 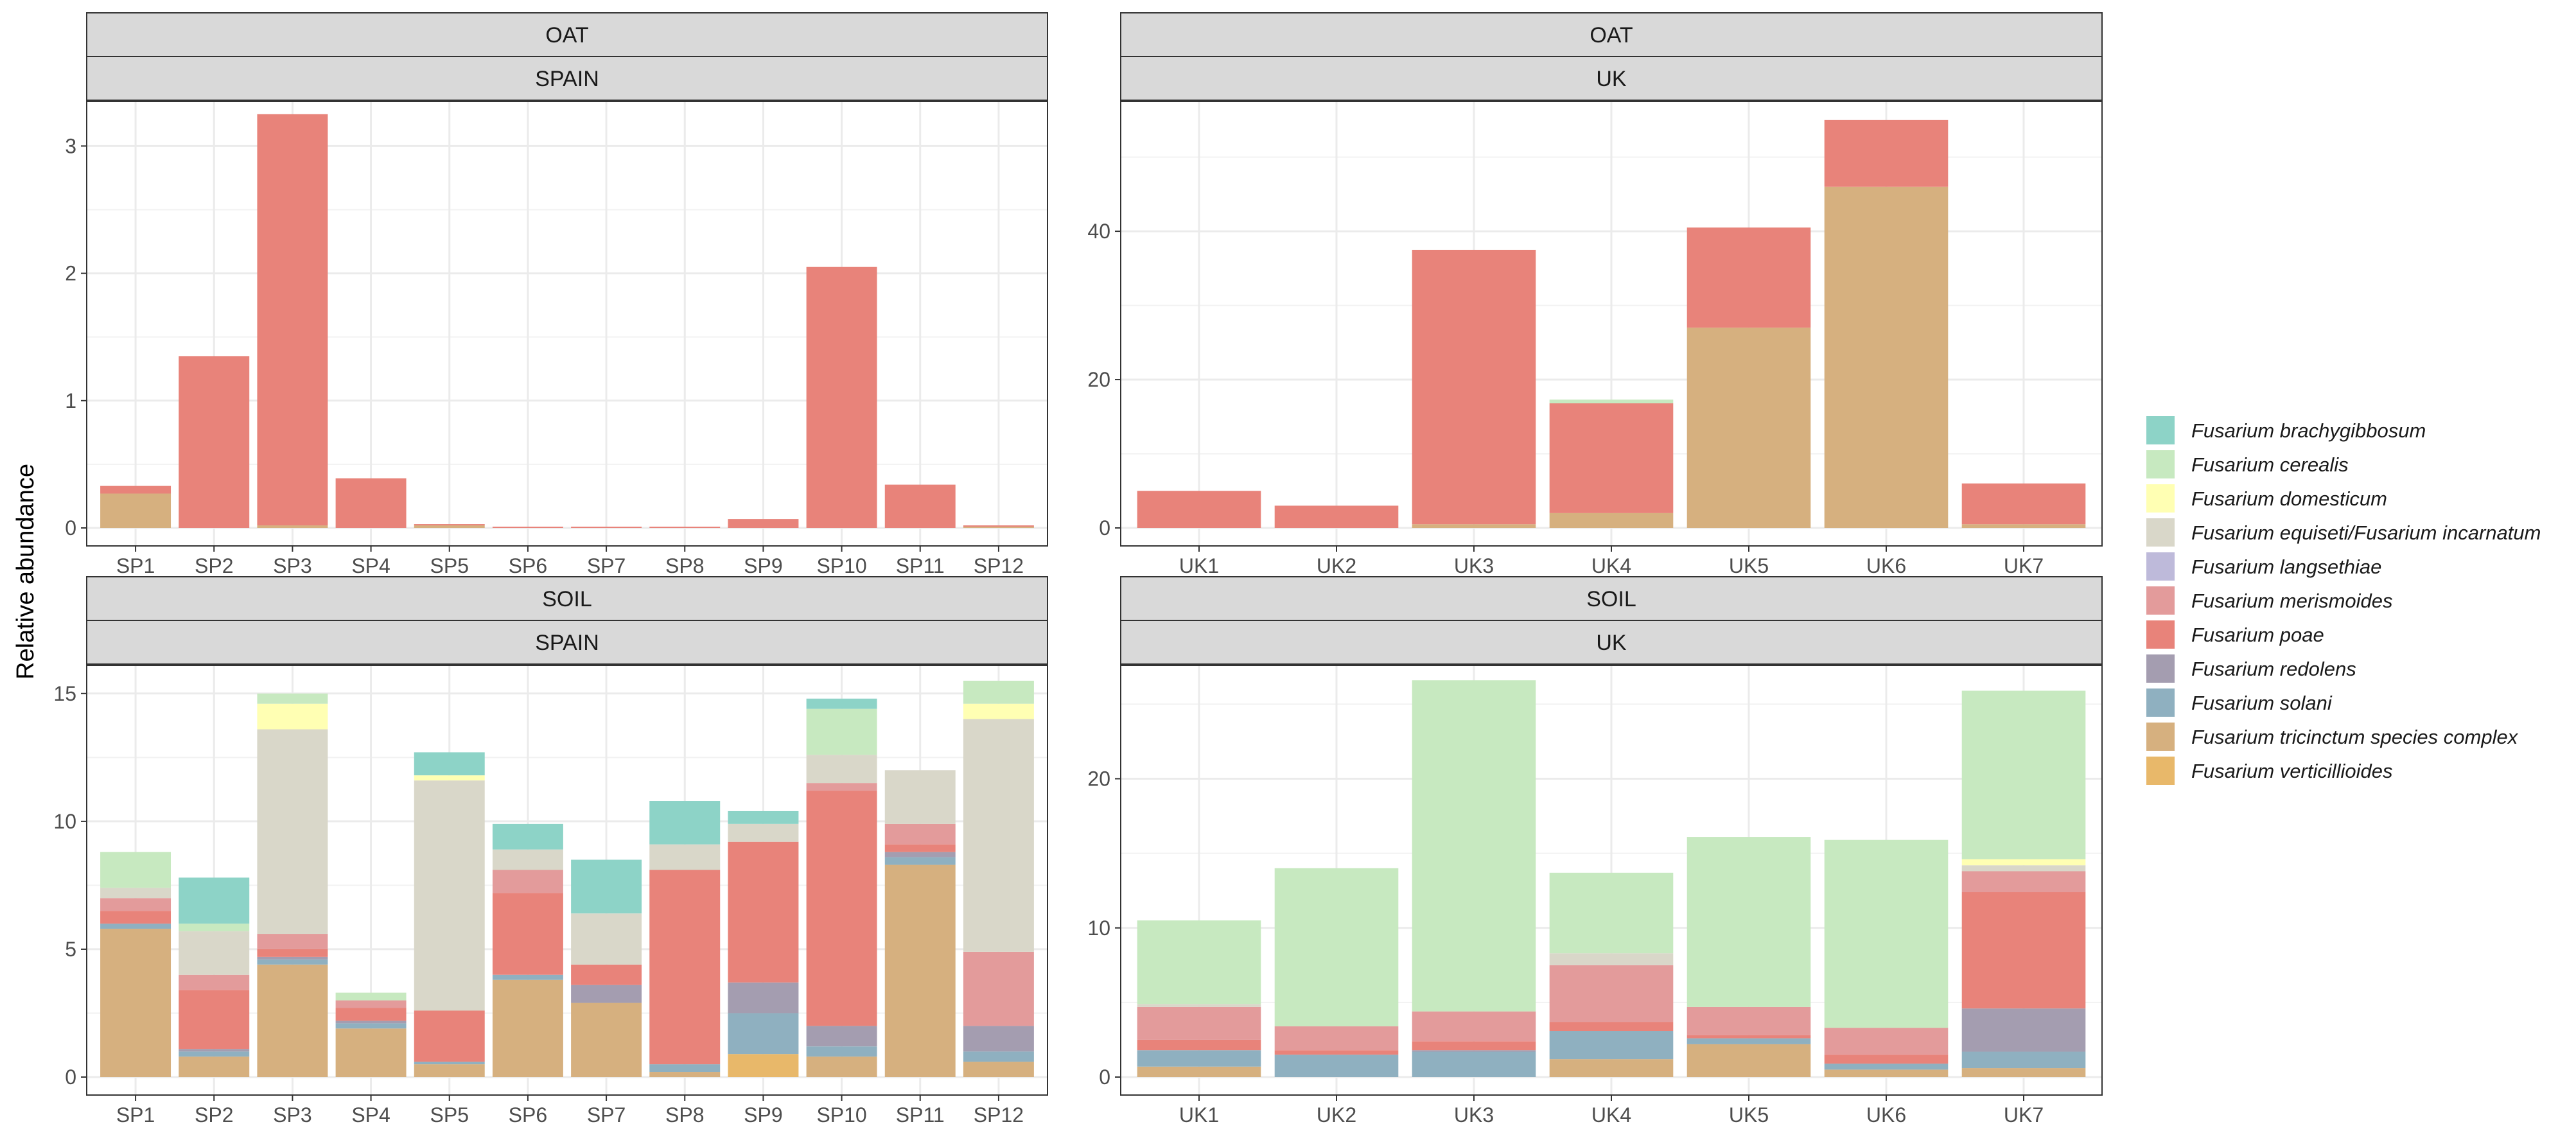 I want to click on x-tick-label-sp2: SP2, so click(x=214, y=1115).